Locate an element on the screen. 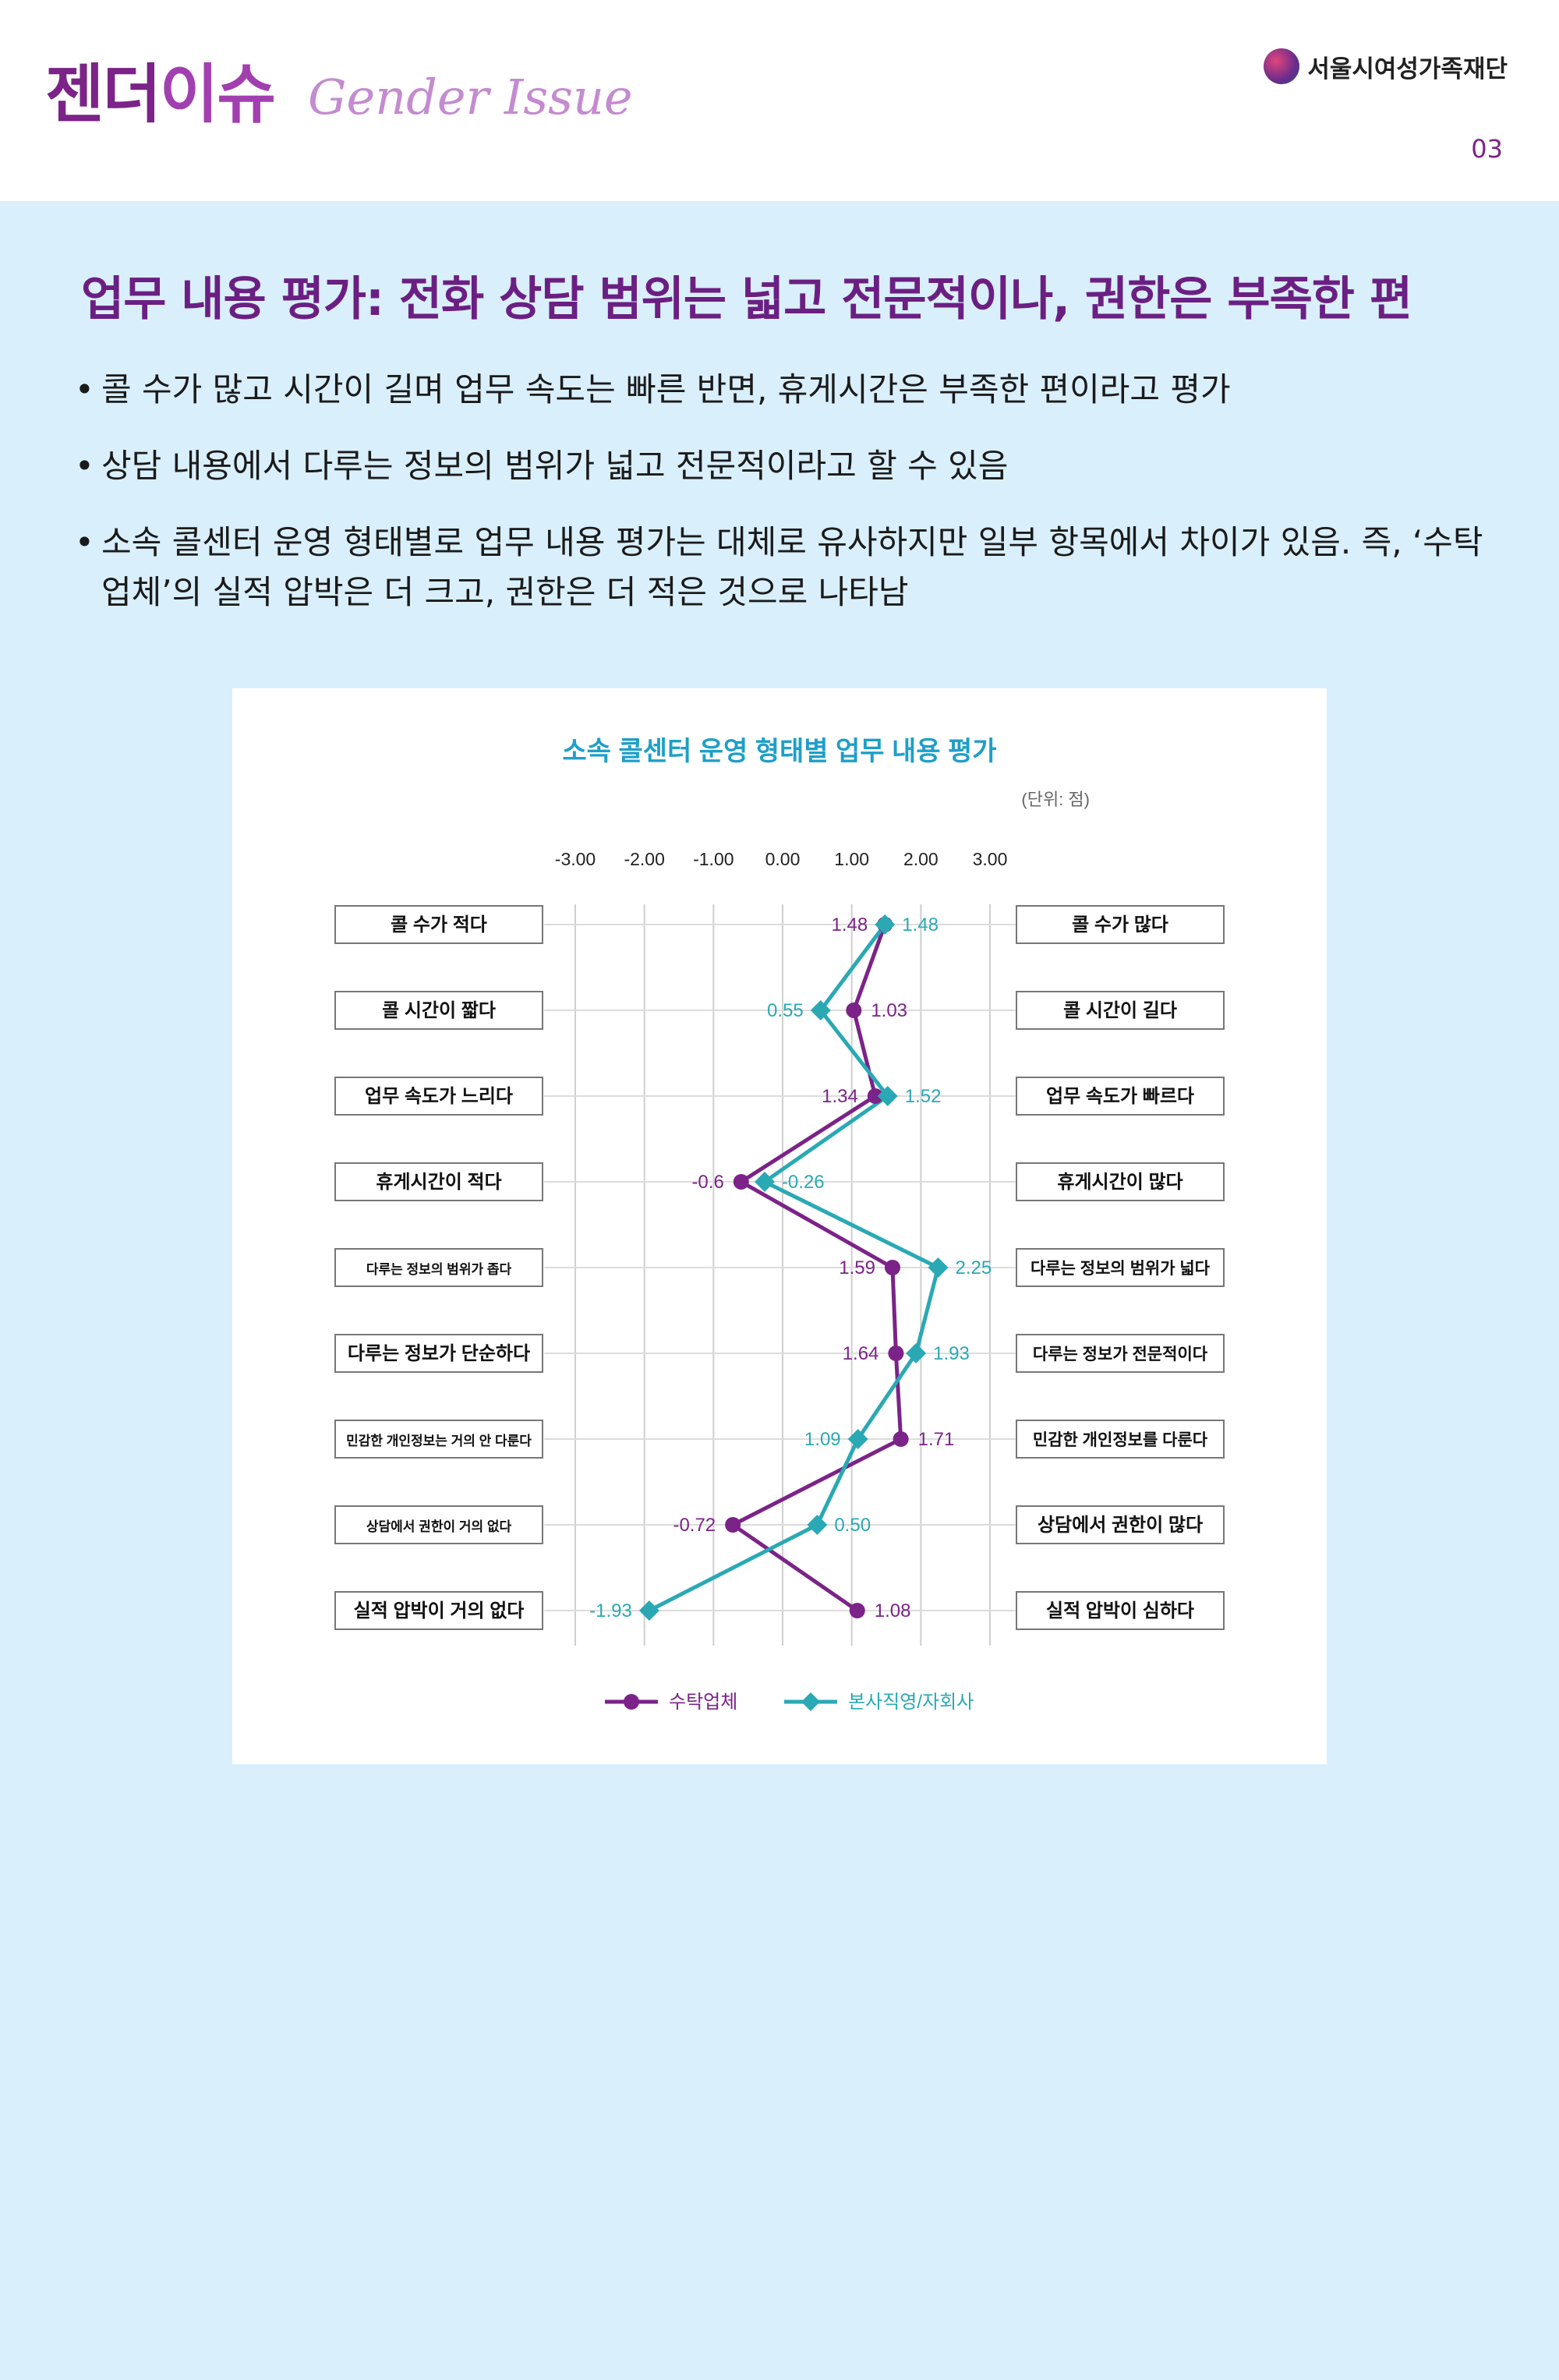 The image size is (1559, 2380). data-label: 1.71 is located at coordinates (936, 1440).